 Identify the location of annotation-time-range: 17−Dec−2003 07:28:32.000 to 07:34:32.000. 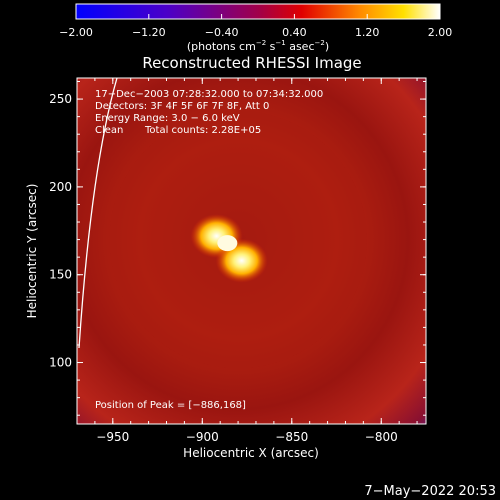
(209, 94).